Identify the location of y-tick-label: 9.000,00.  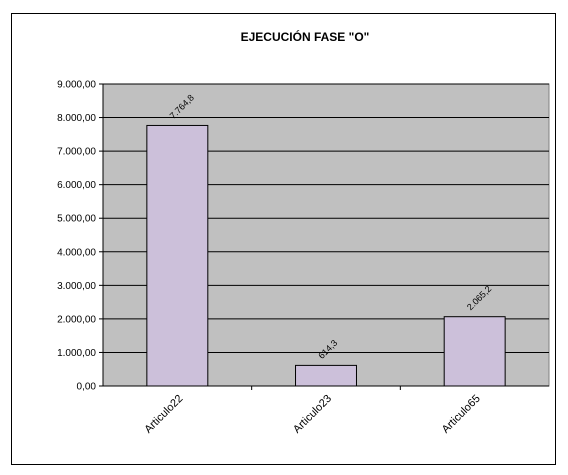
(76, 85).